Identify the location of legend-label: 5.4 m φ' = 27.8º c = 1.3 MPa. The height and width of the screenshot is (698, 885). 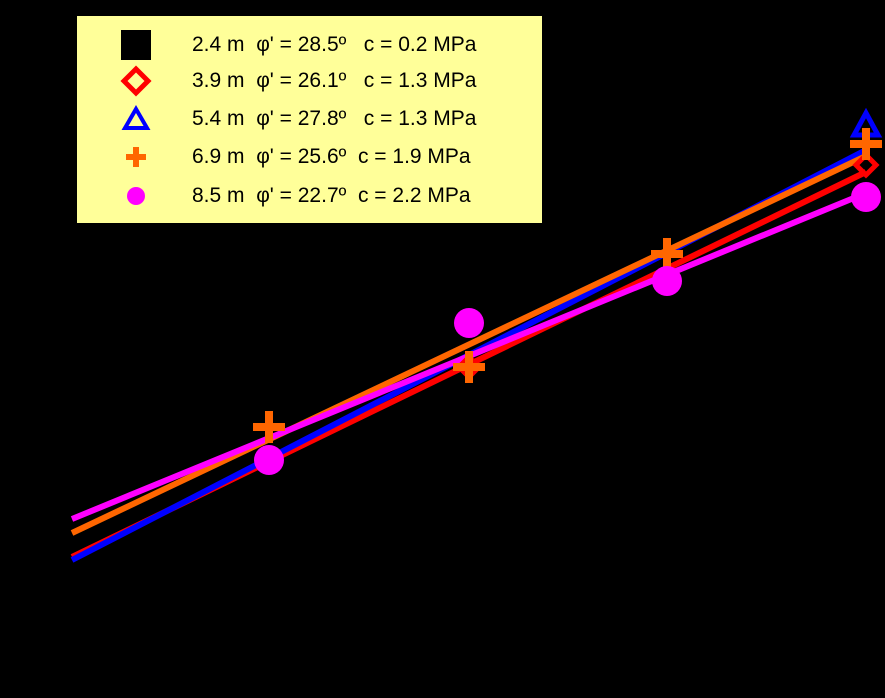
(334, 118).